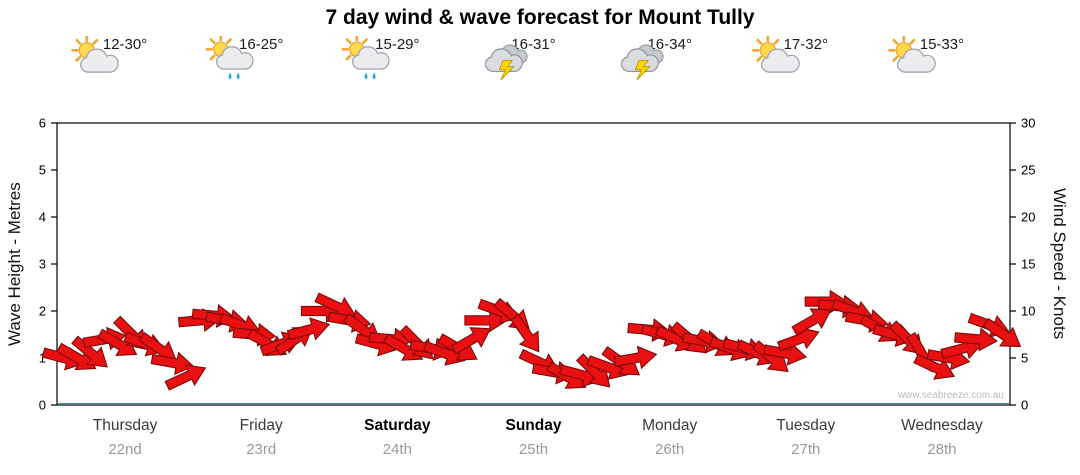  I want to click on forecast-day-wednesday: 15-33°, so click(942, 54).